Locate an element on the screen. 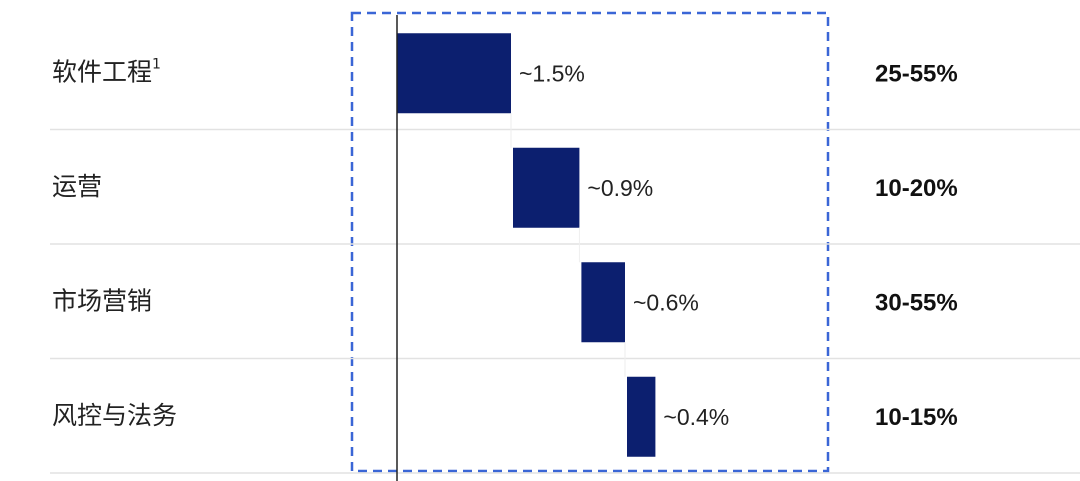 The width and height of the screenshot is (1080, 481). category-label: 软件工程1 is located at coordinates (106, 71).